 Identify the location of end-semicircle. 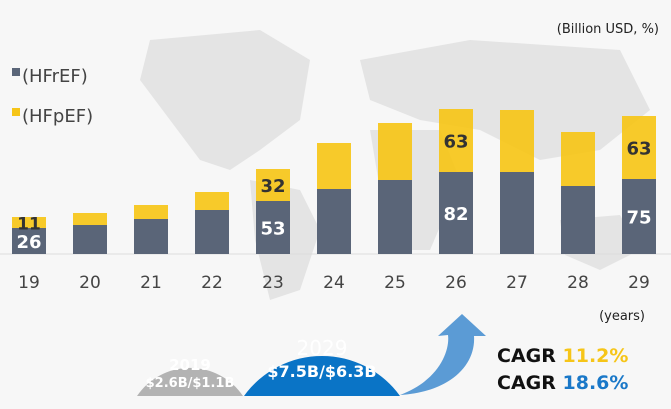
(322, 375).